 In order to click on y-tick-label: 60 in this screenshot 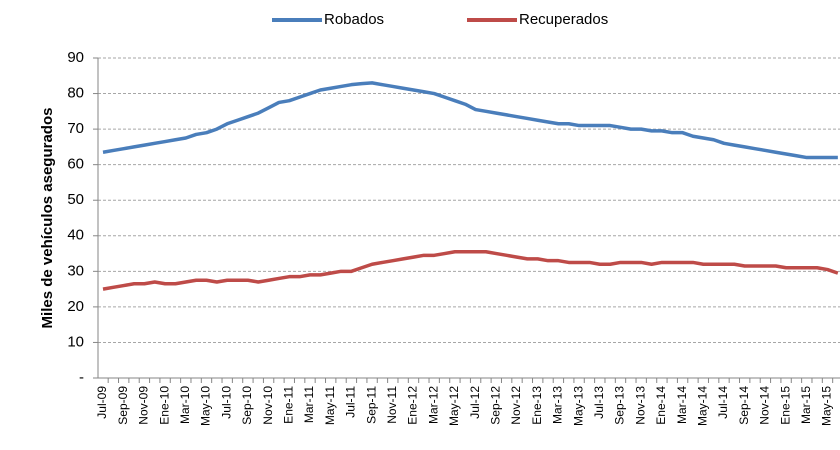, I will do `click(75, 164)`.